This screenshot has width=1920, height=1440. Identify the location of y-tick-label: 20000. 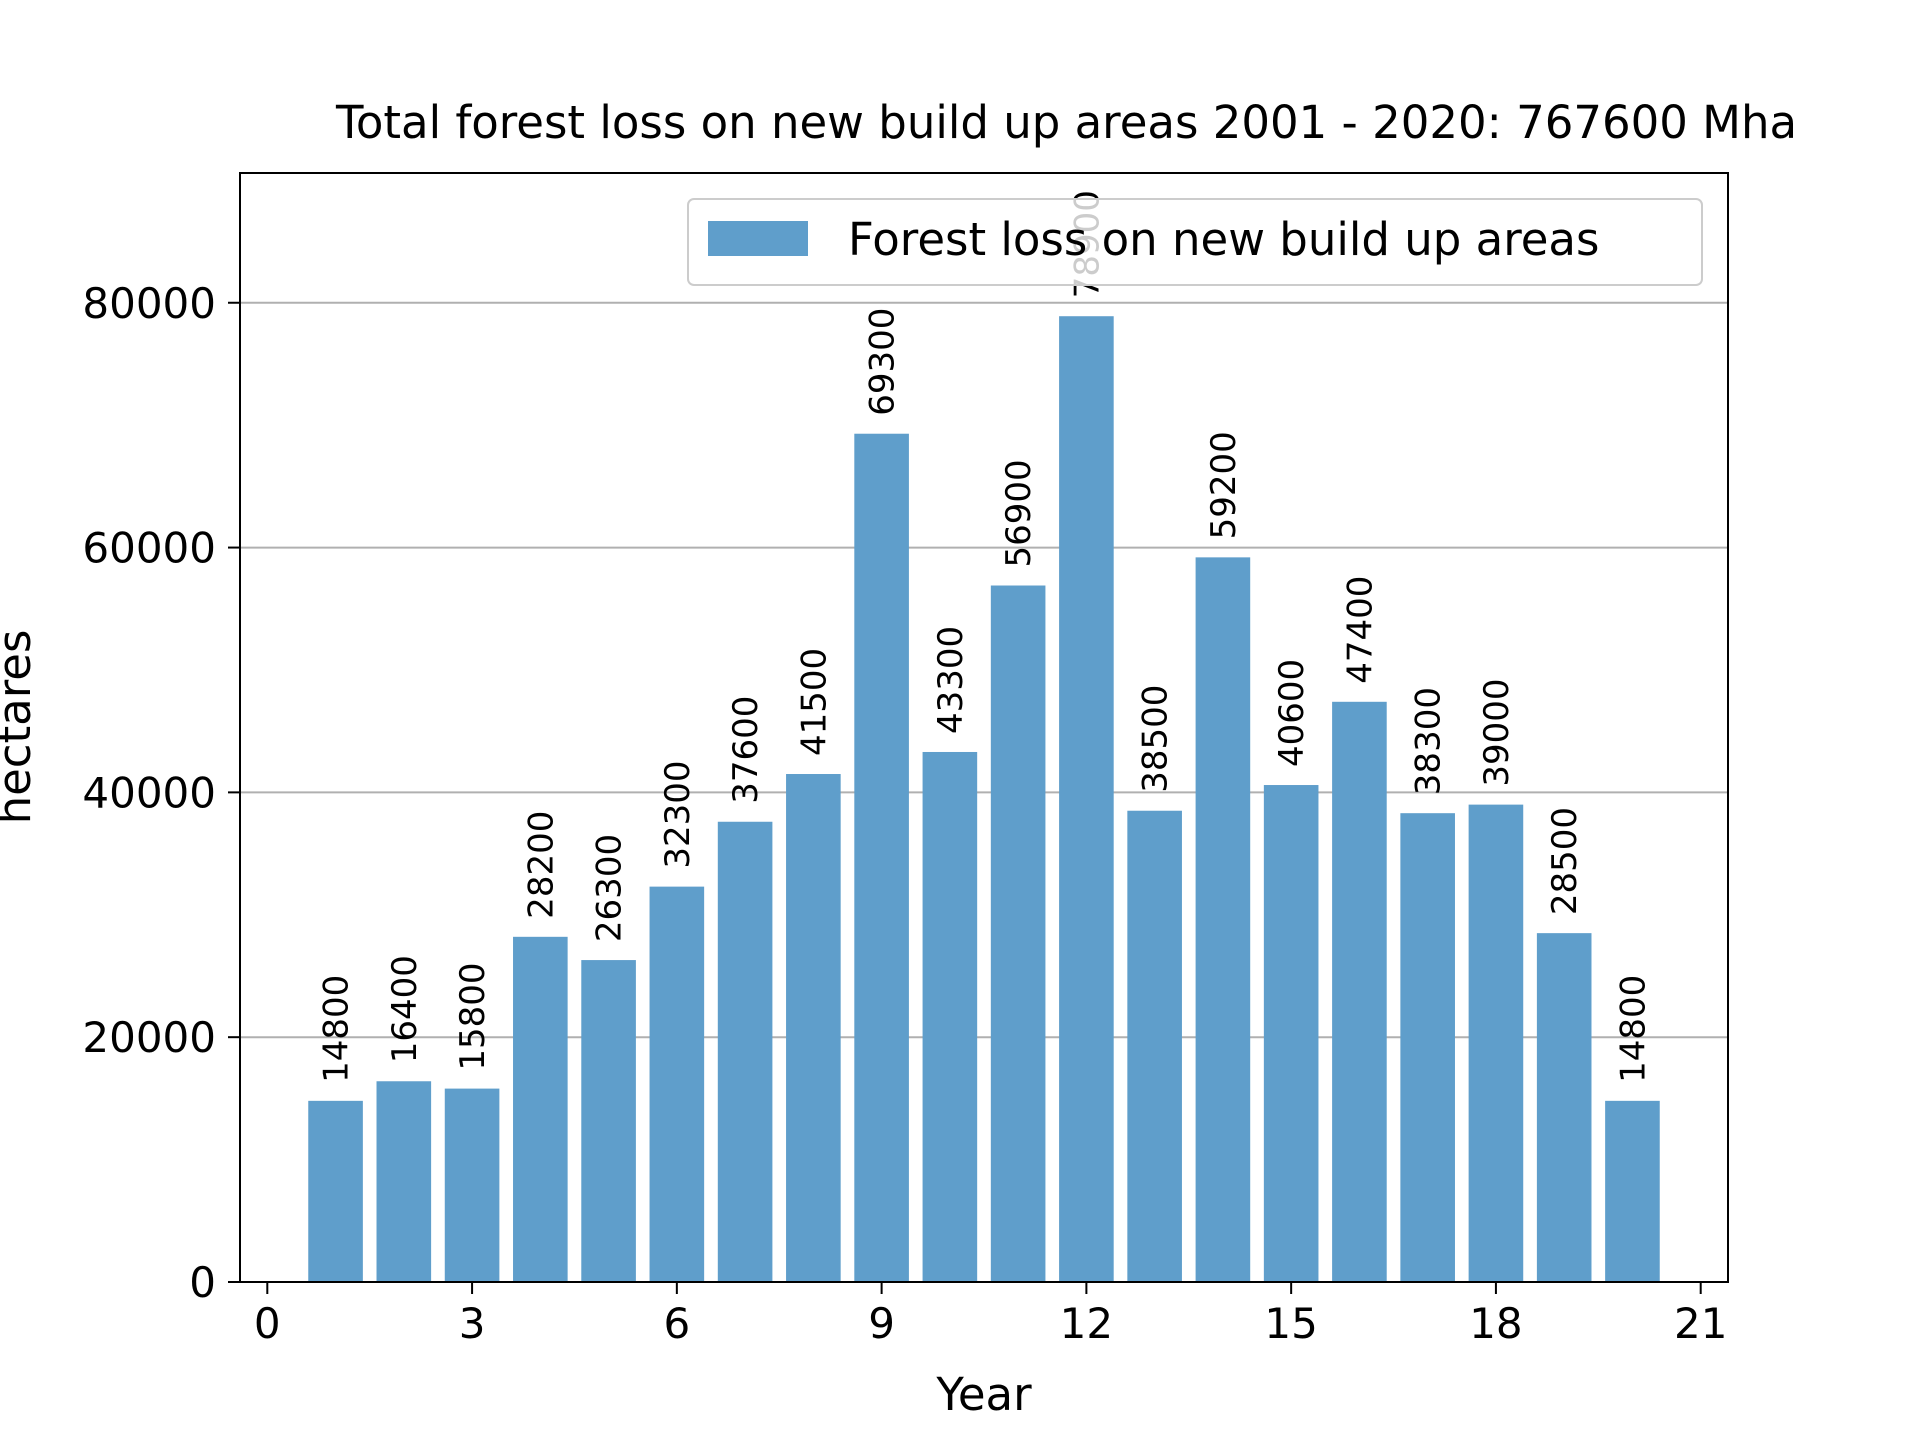
(149, 1037).